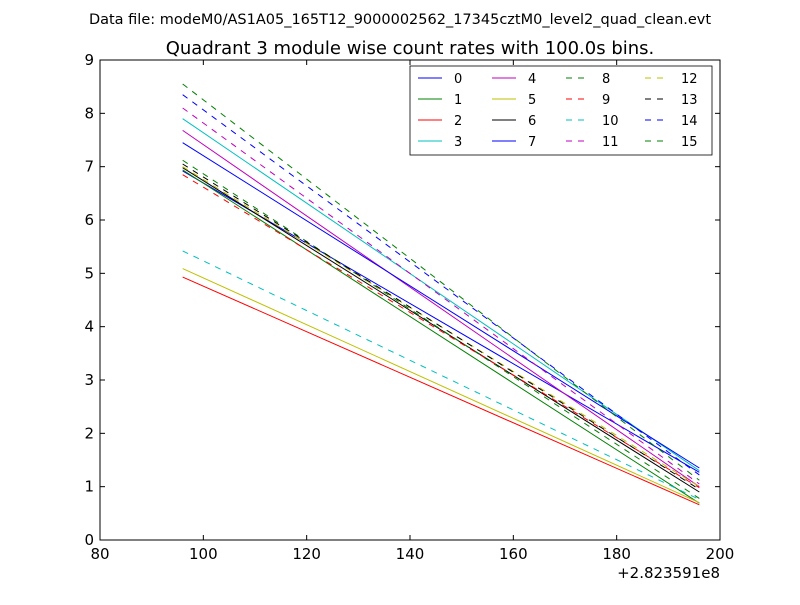 This screenshot has height=605, width=800. Describe the element at coordinates (561, 110) in the screenshot. I see `legend-box` at that location.